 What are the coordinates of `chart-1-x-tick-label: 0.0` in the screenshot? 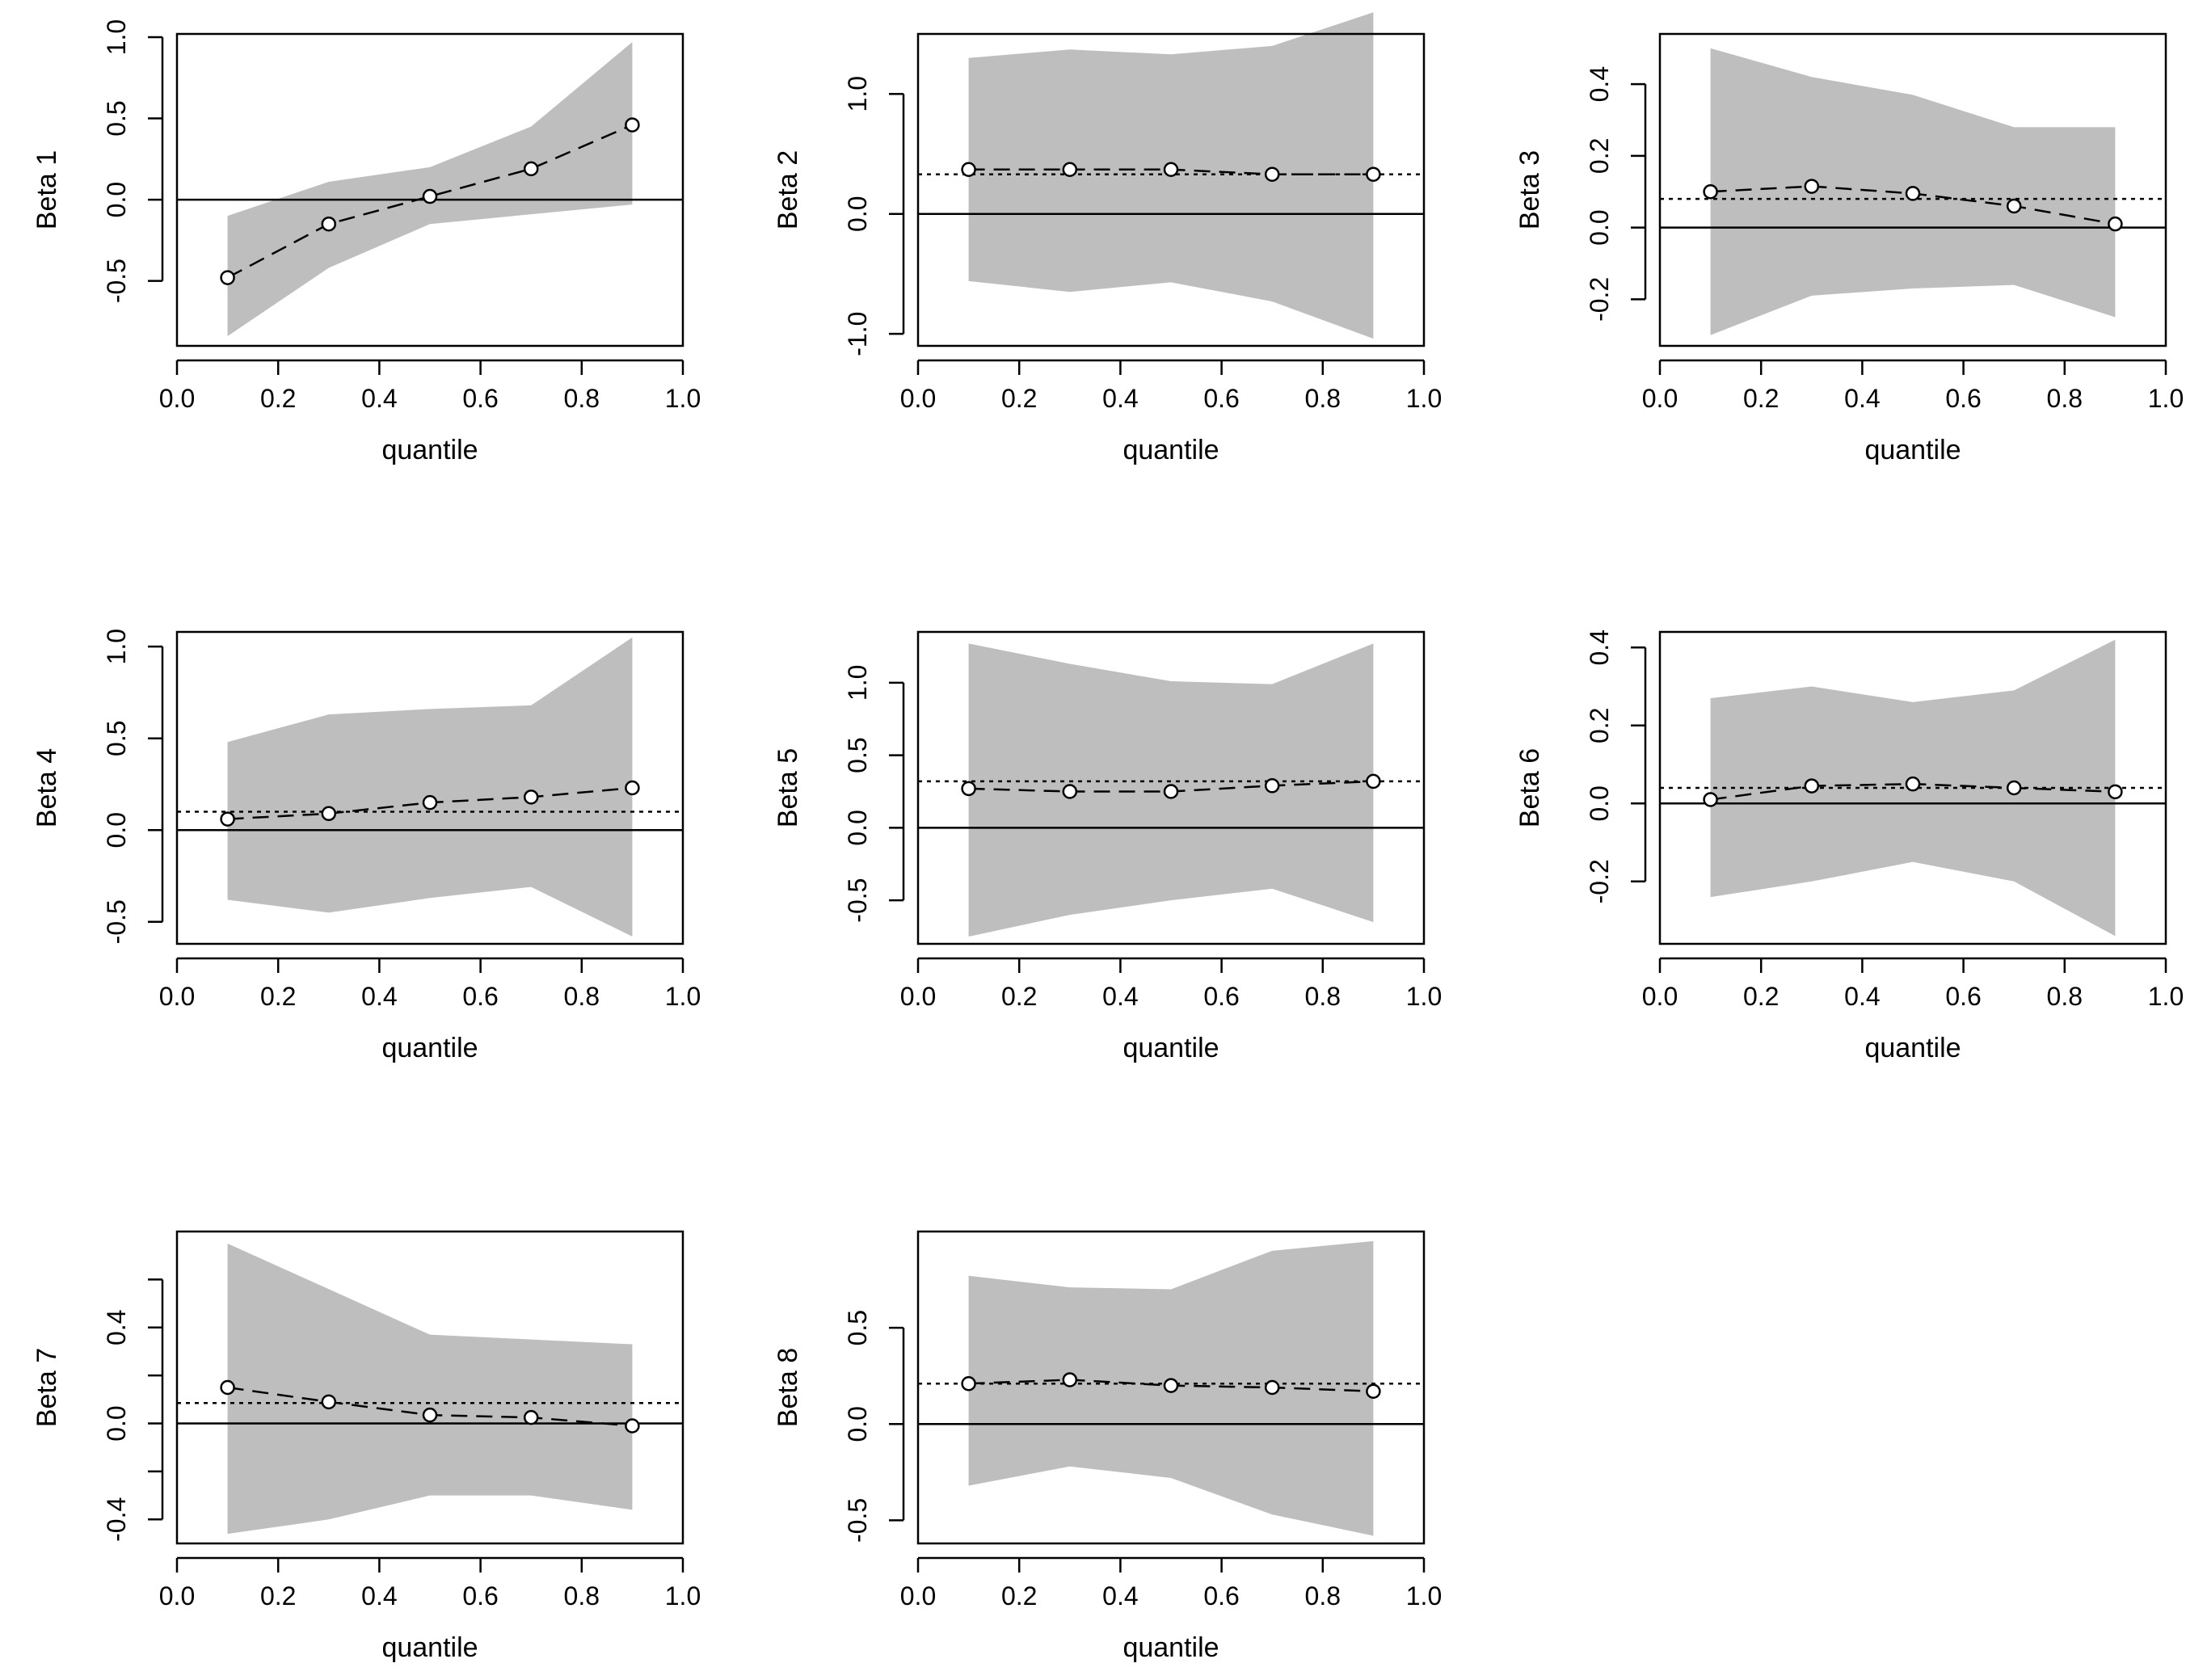 It's located at (177, 398).